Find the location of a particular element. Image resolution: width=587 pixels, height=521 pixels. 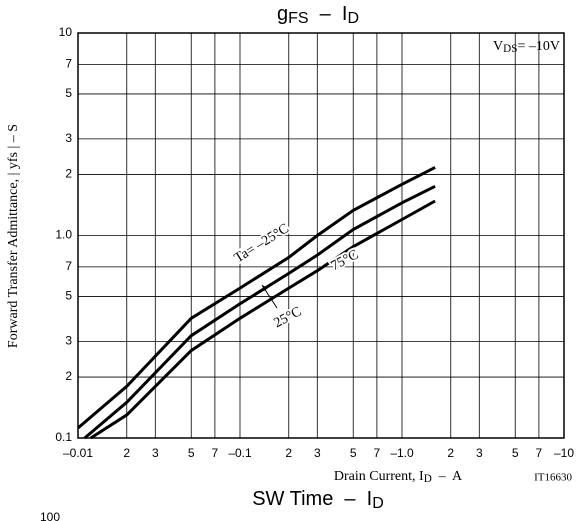

pointer-head is located at coordinates (265, 288).